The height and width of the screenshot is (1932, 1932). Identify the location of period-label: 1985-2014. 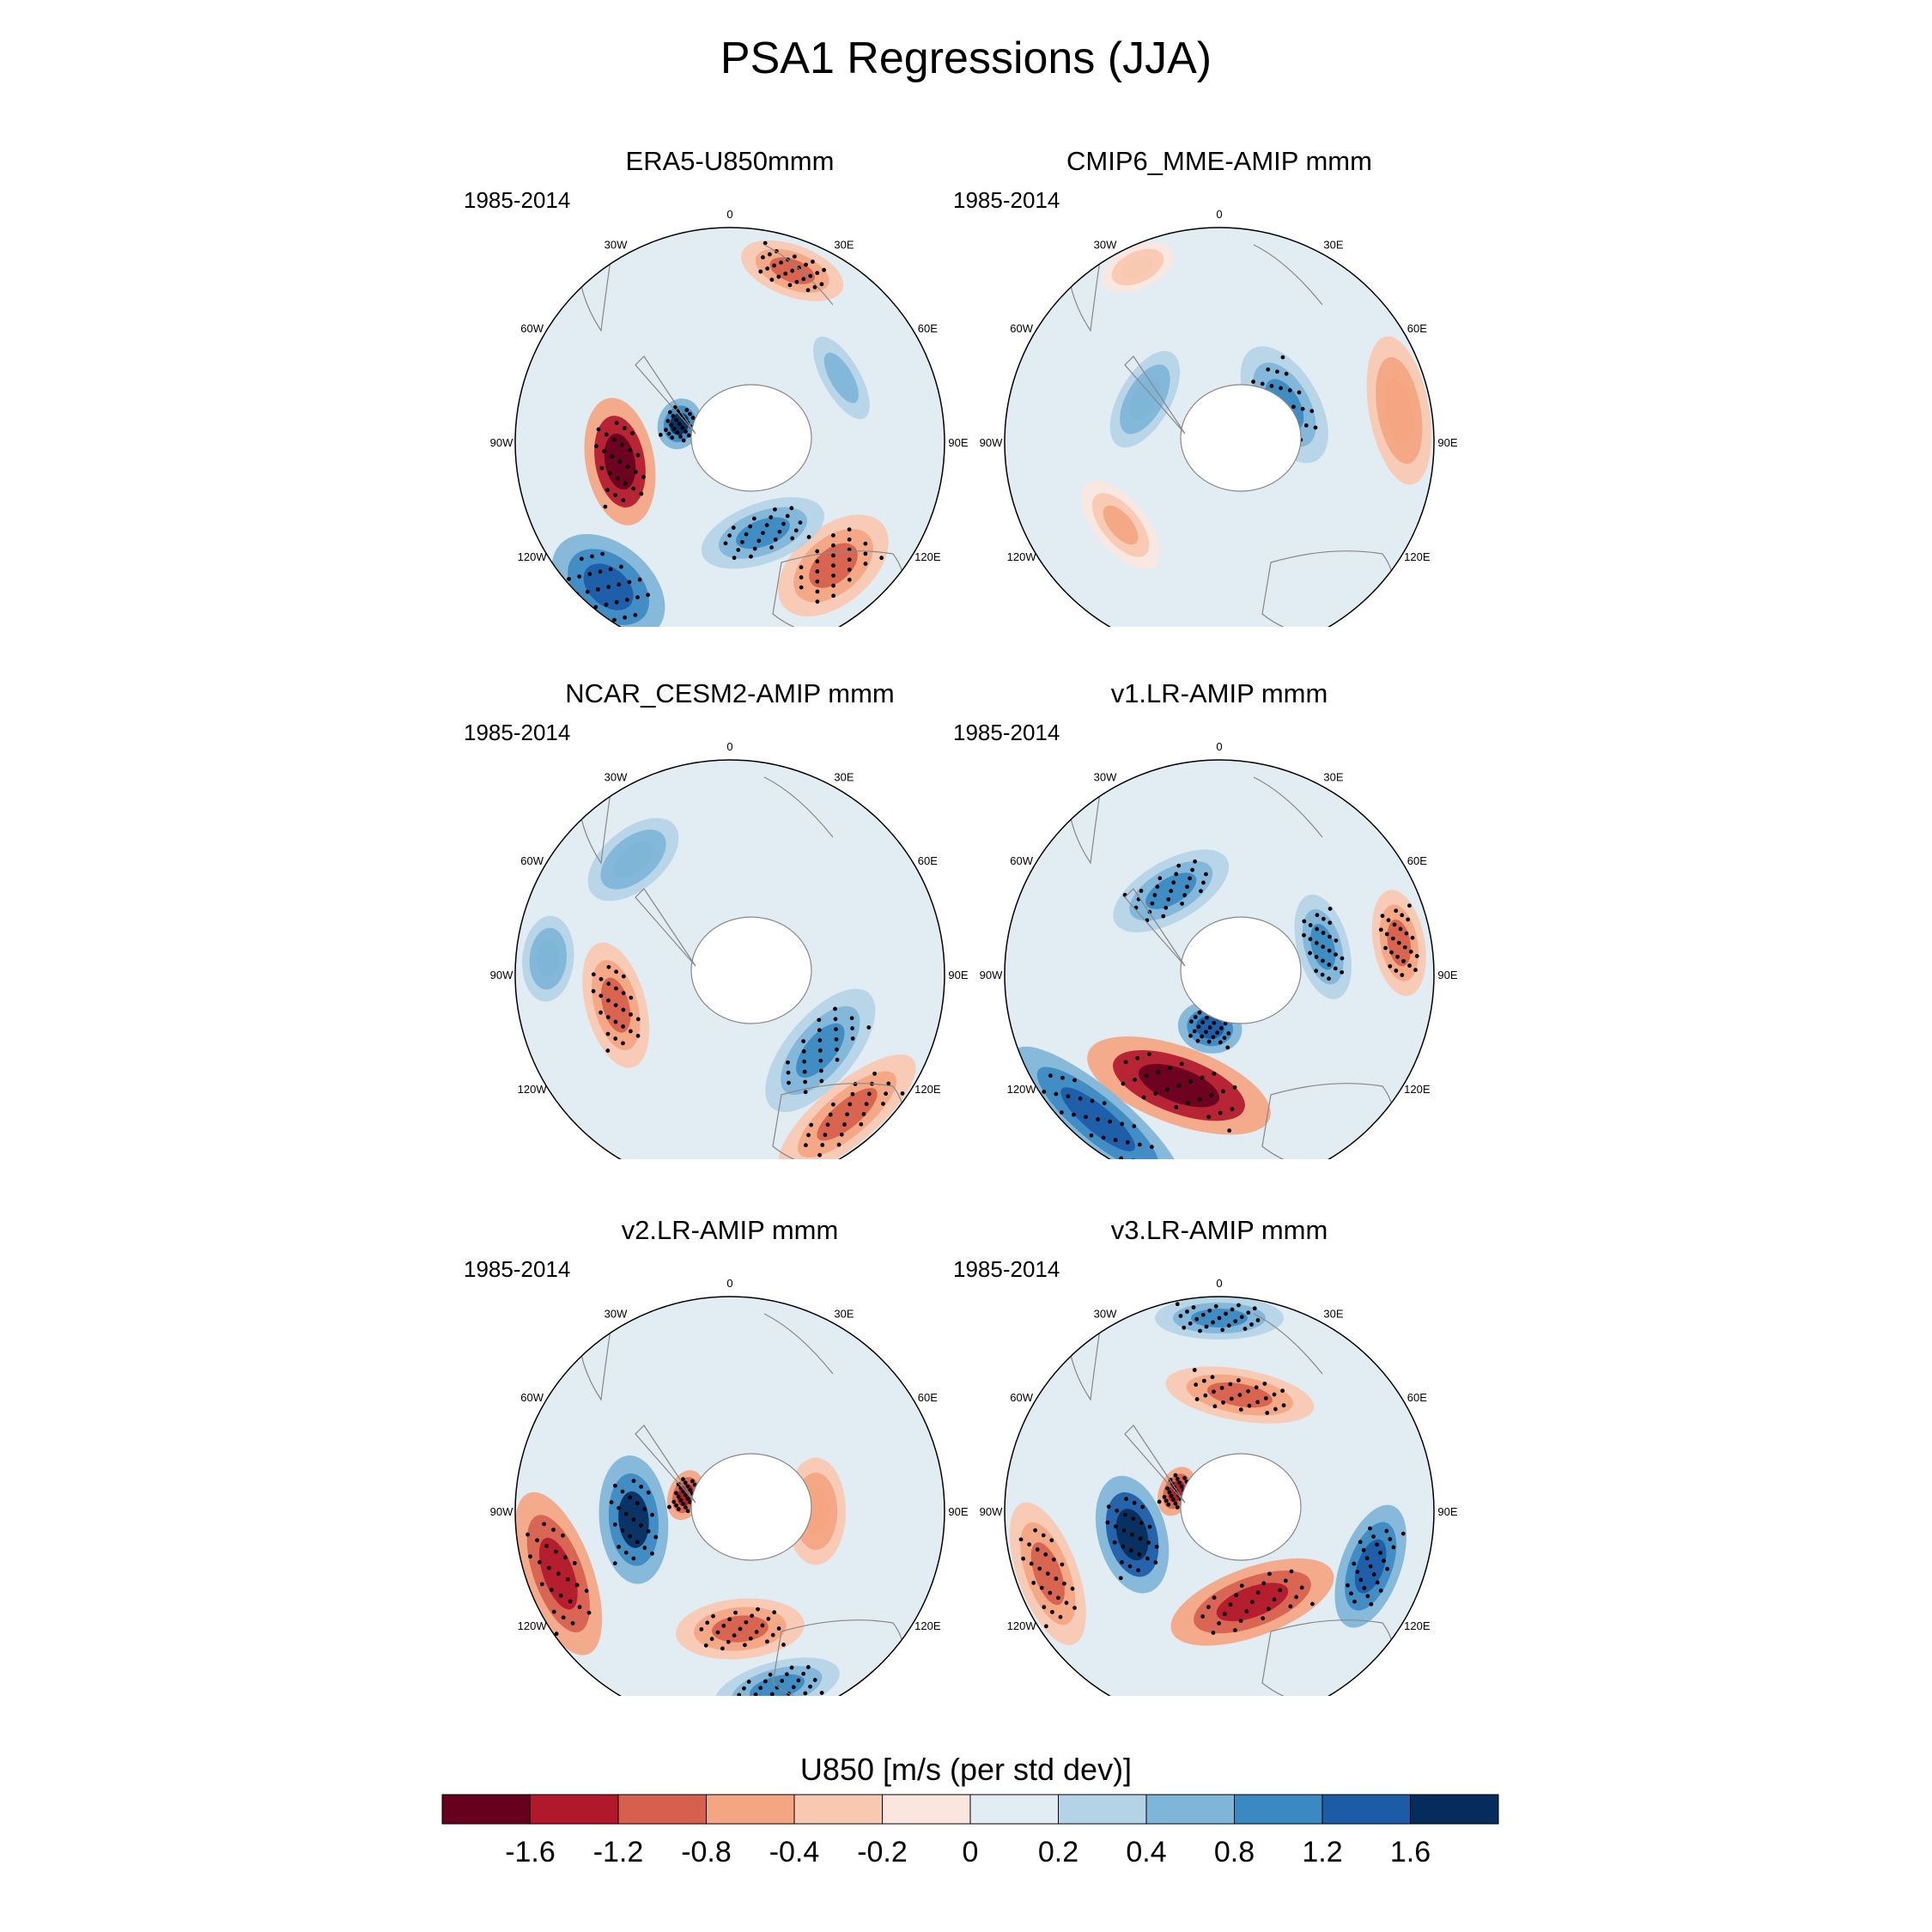
(1006, 200).